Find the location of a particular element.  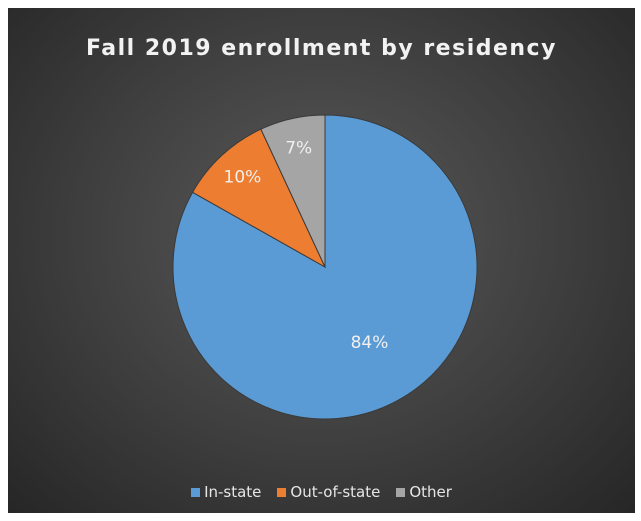

legend-label-in-state: In-state is located at coordinates (233, 492).